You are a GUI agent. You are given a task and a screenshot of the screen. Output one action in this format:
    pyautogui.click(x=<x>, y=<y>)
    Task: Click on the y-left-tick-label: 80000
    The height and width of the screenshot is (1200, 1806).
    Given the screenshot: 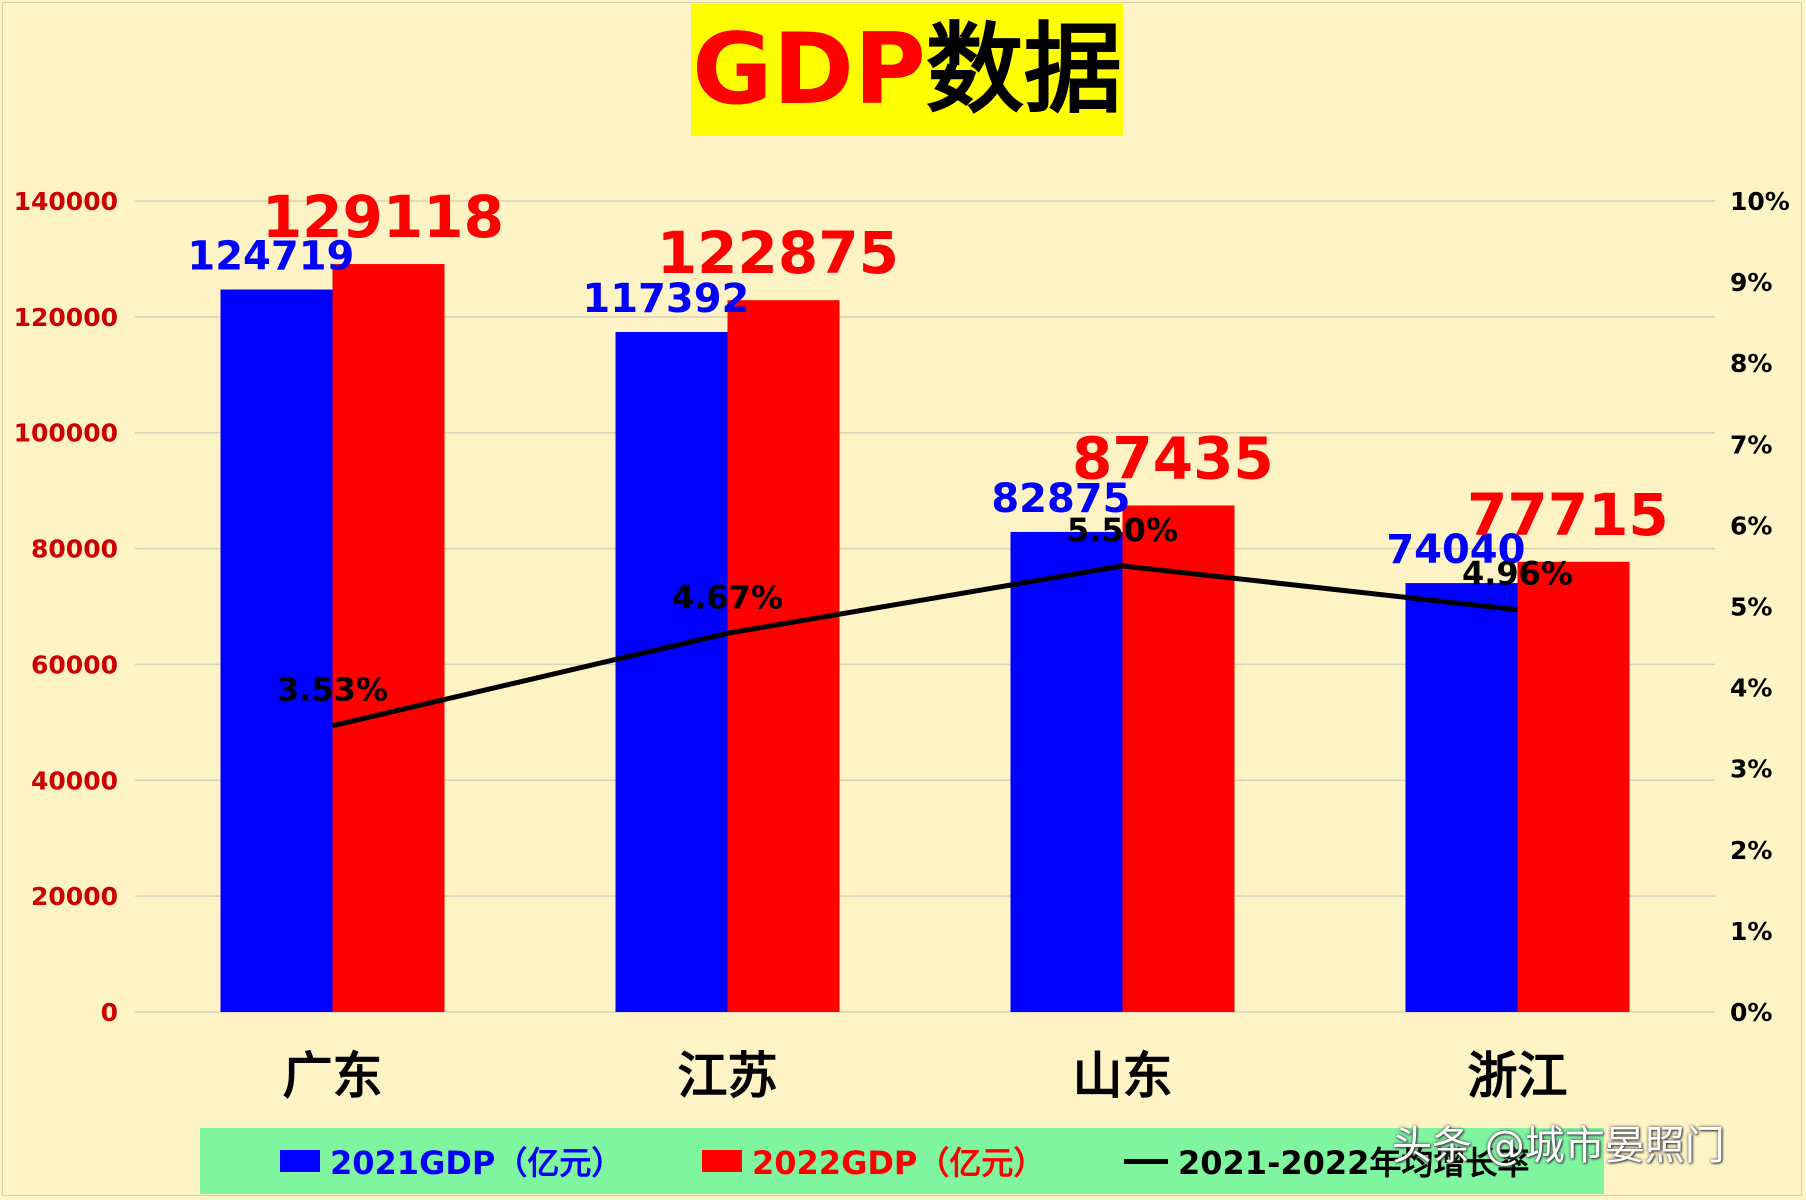 What is the action you would take?
    pyautogui.click(x=74, y=549)
    